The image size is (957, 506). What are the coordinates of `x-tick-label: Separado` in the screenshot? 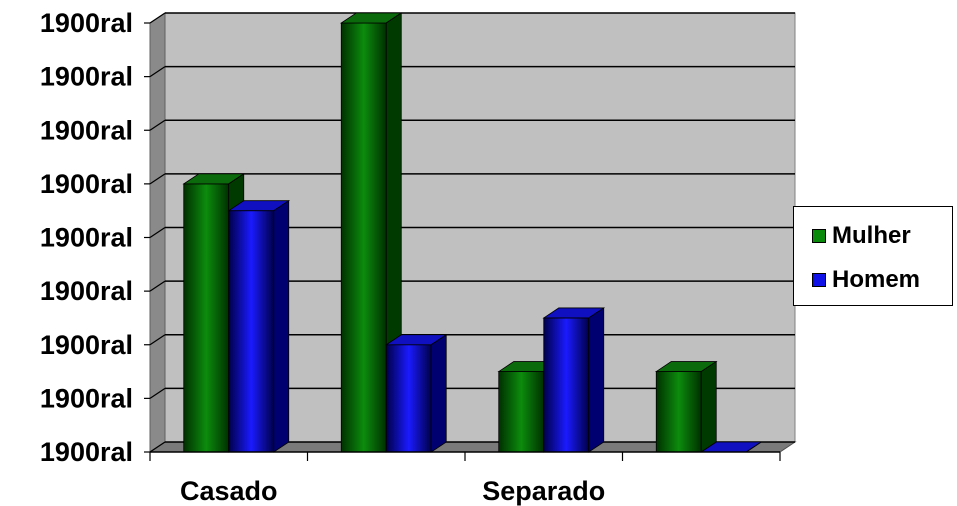 It's located at (543, 491).